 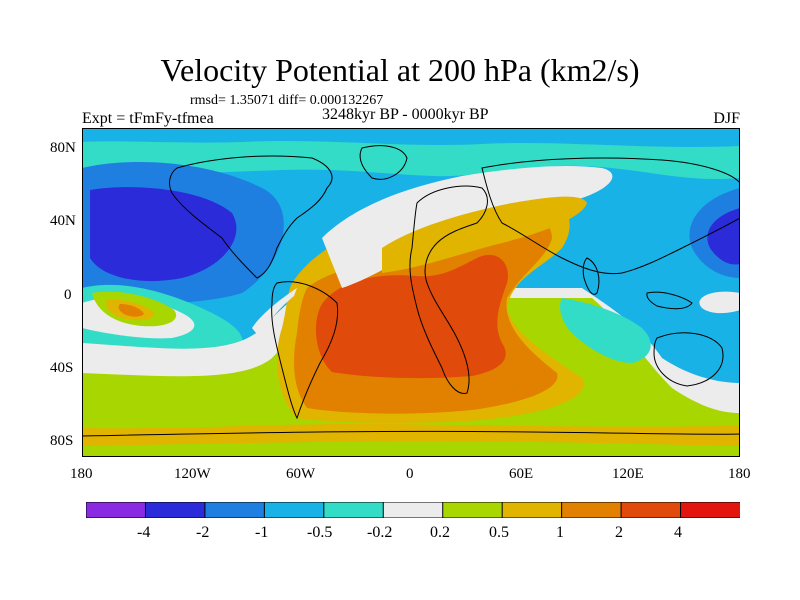 I want to click on y-tick-label: 40N, so click(x=63, y=221).